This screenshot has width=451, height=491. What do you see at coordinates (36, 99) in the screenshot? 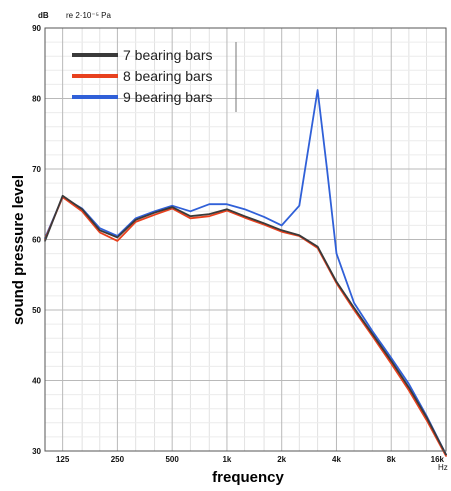
I see `y-tick-label: 80` at bounding box center [36, 99].